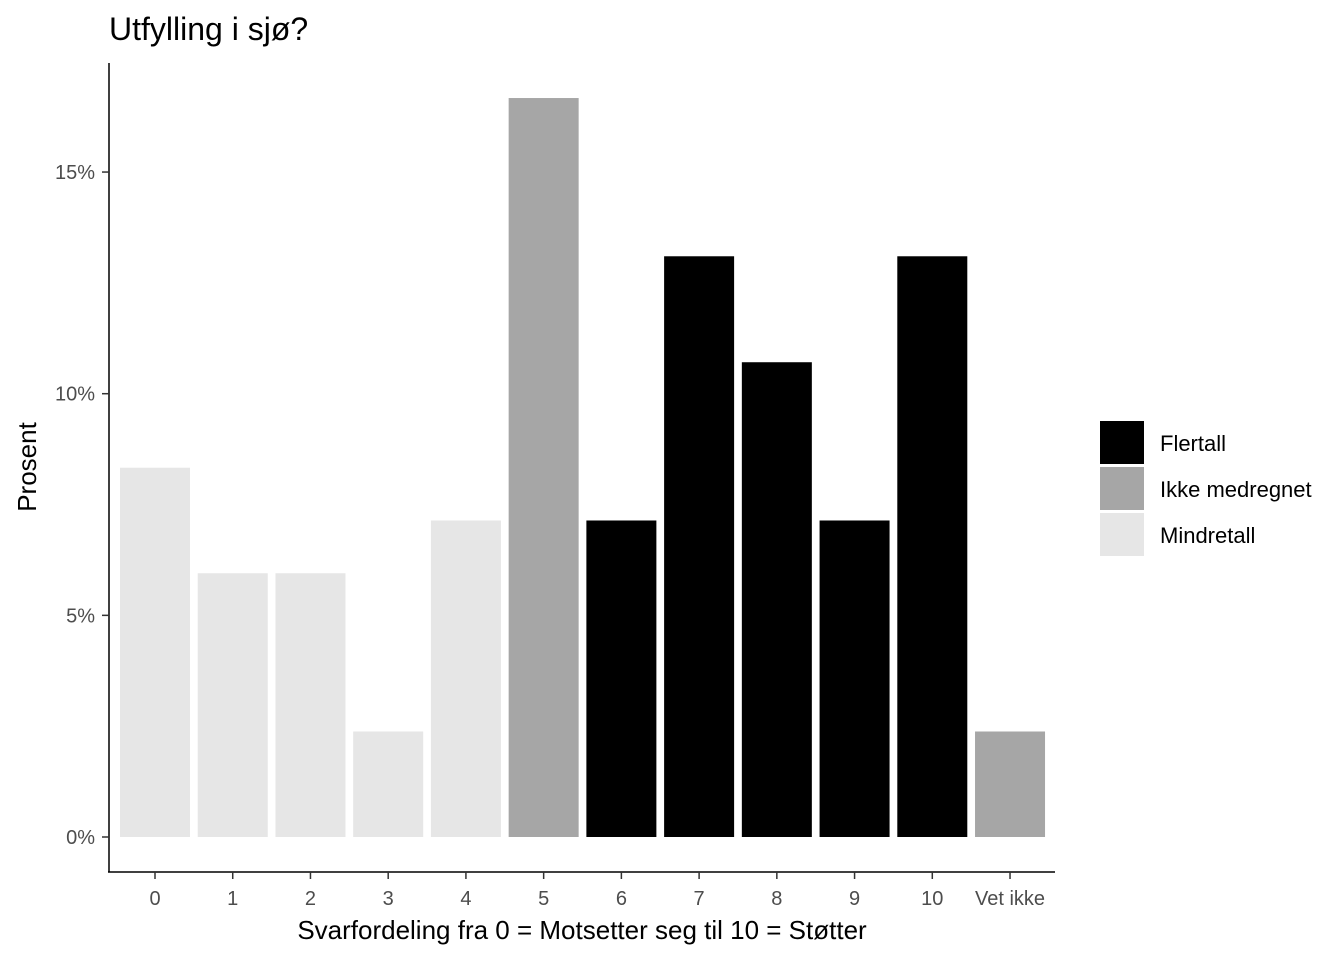  What do you see at coordinates (75, 395) in the screenshot?
I see `y-tick-label: 10%` at bounding box center [75, 395].